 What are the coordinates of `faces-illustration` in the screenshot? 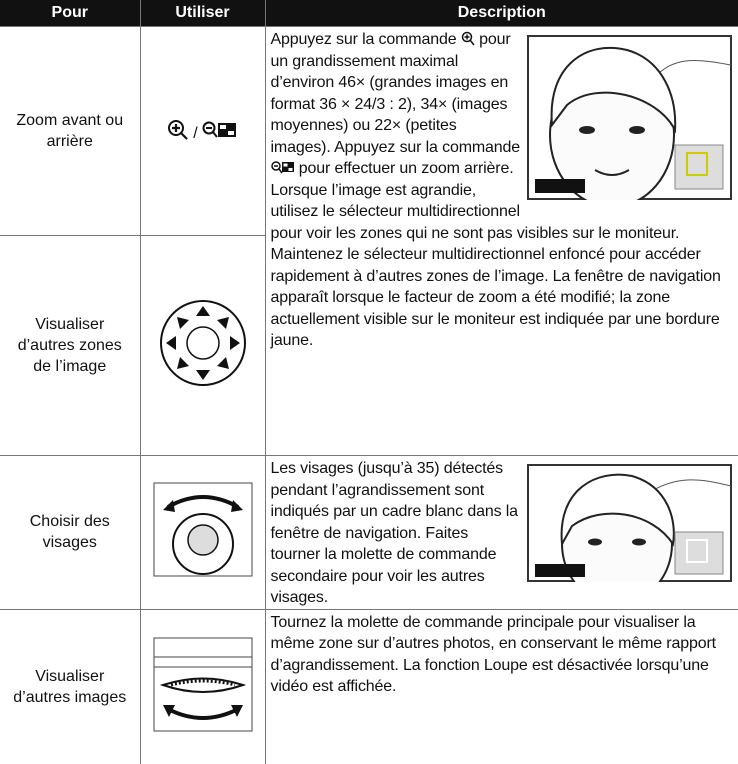 It's located at (629, 523).